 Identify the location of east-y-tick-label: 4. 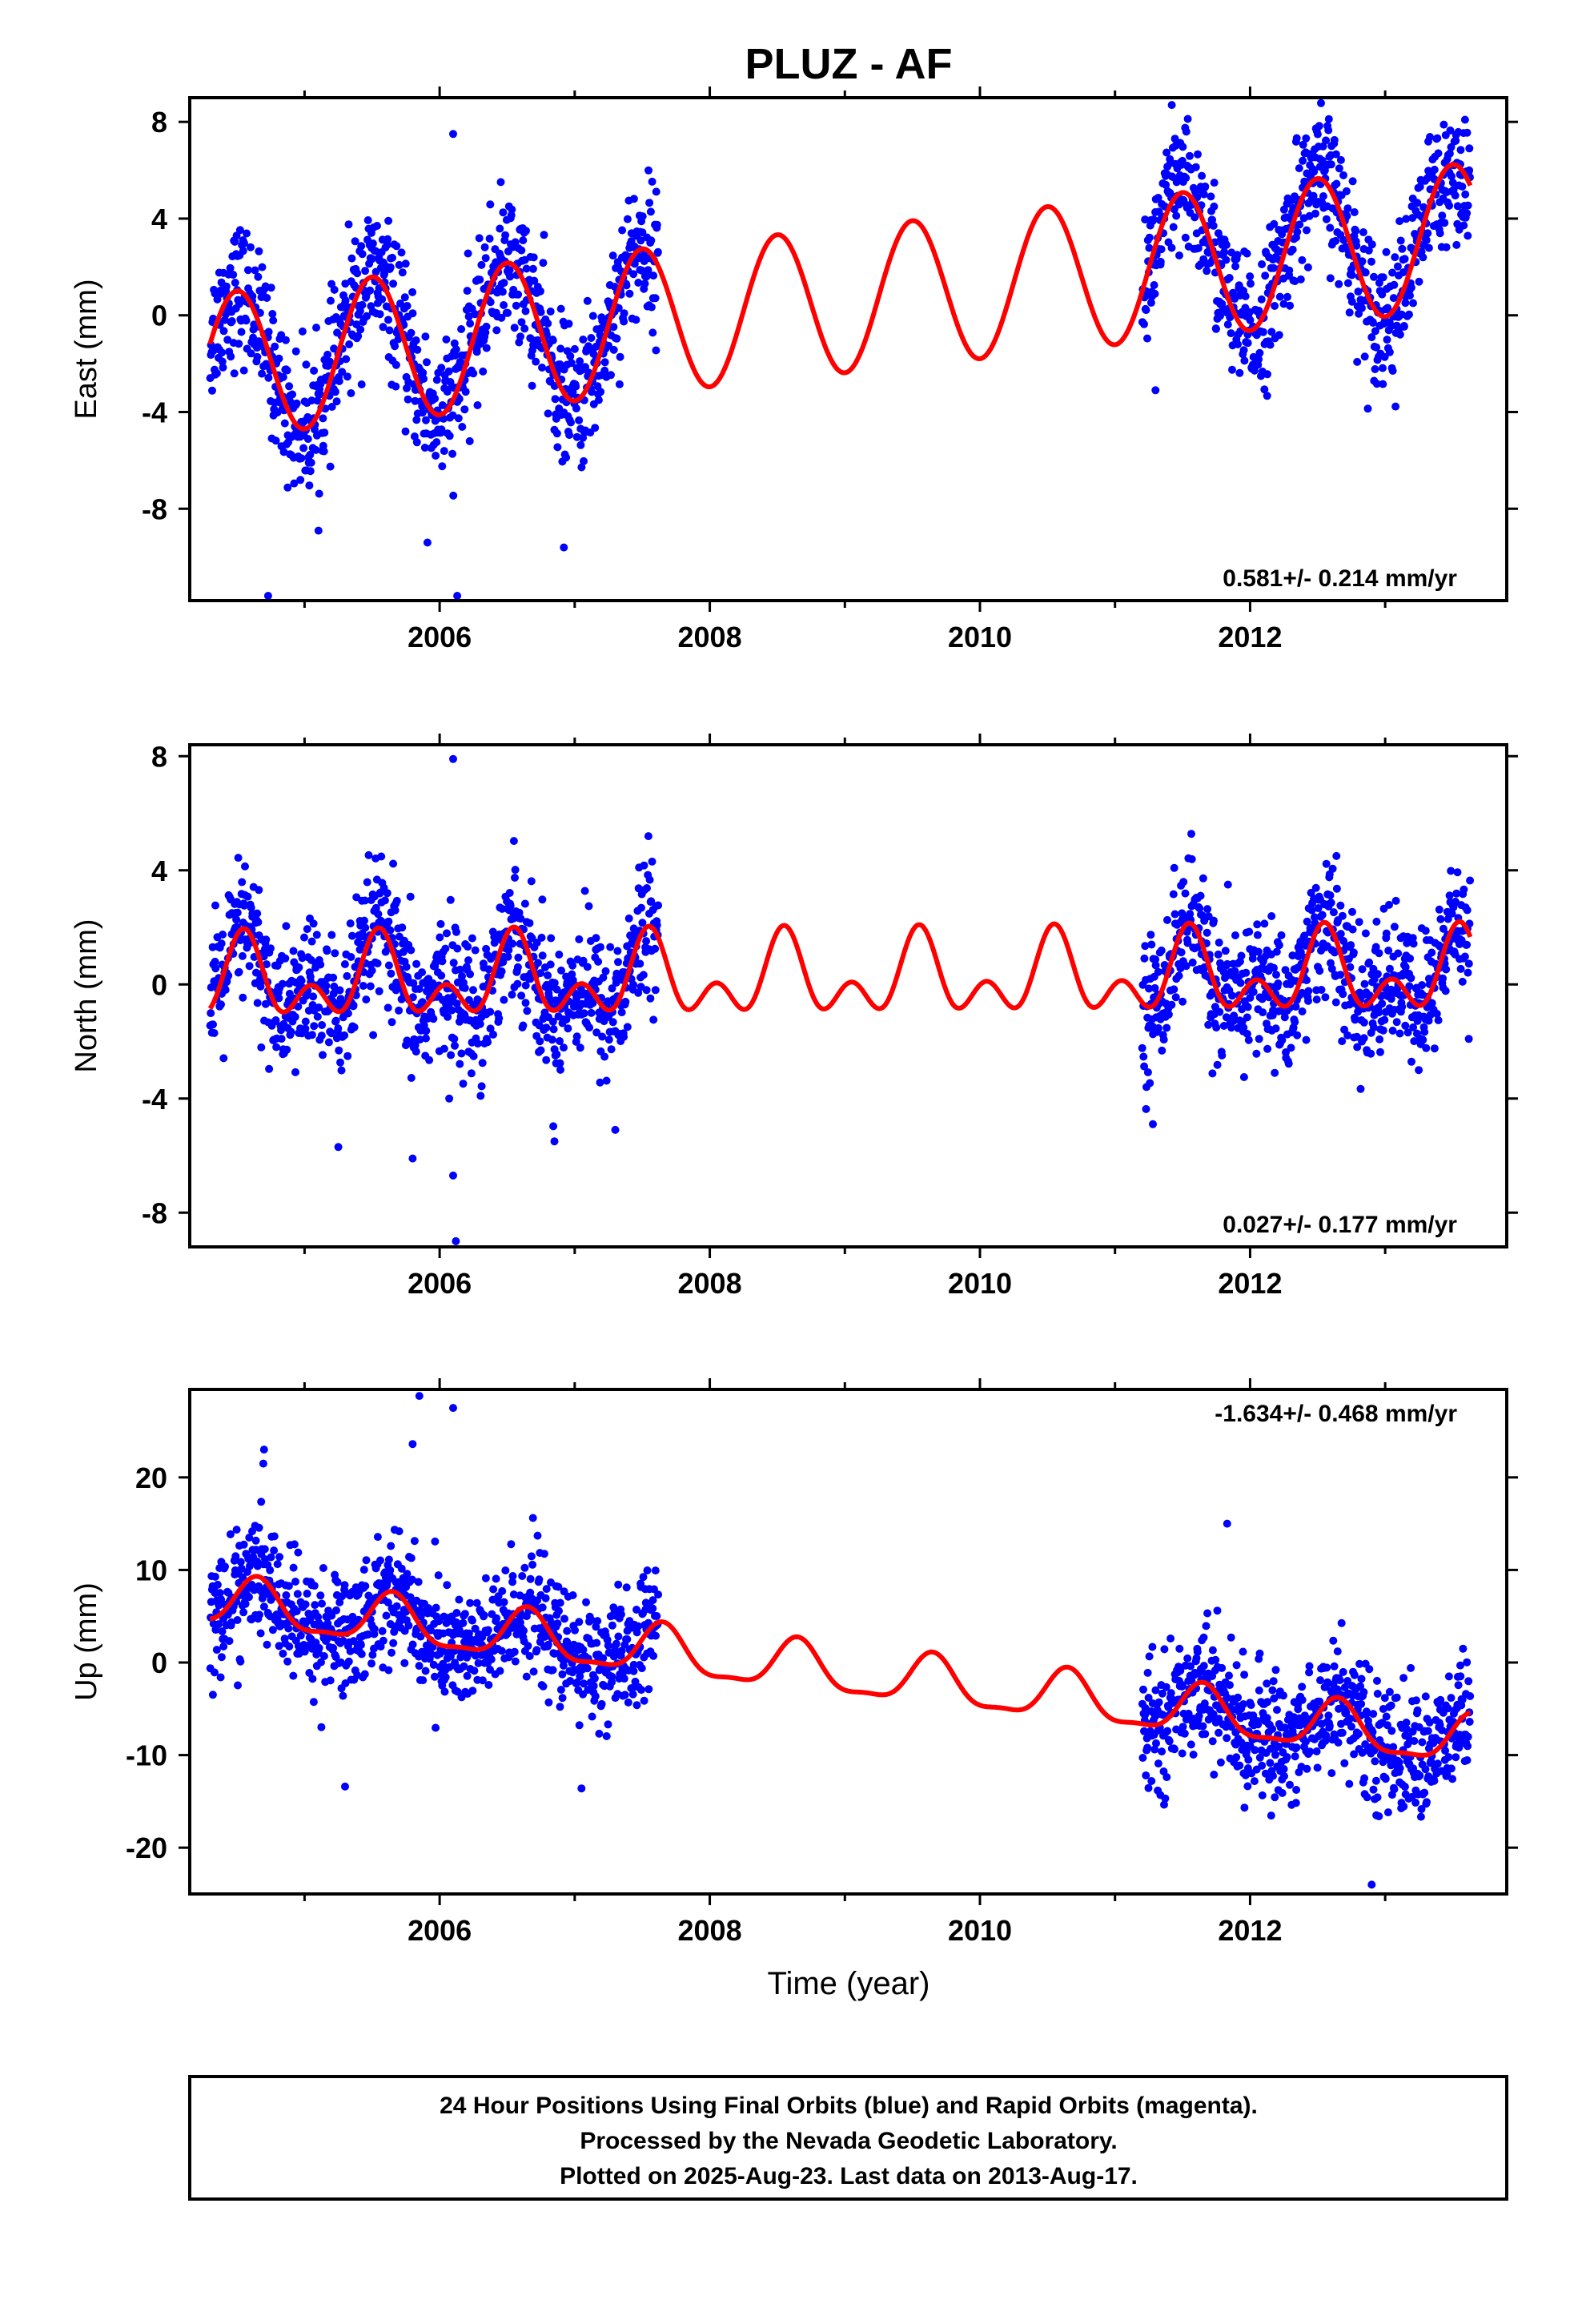
(159, 219).